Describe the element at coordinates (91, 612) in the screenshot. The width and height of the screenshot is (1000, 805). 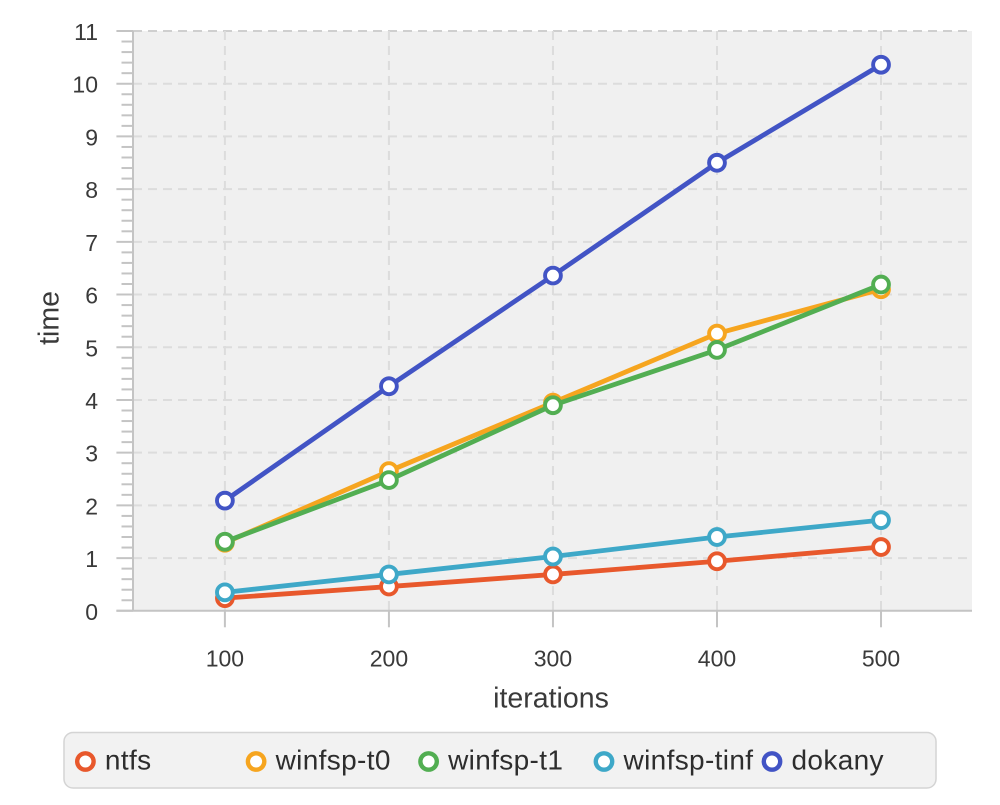
I see `svg-text: 0` at that location.